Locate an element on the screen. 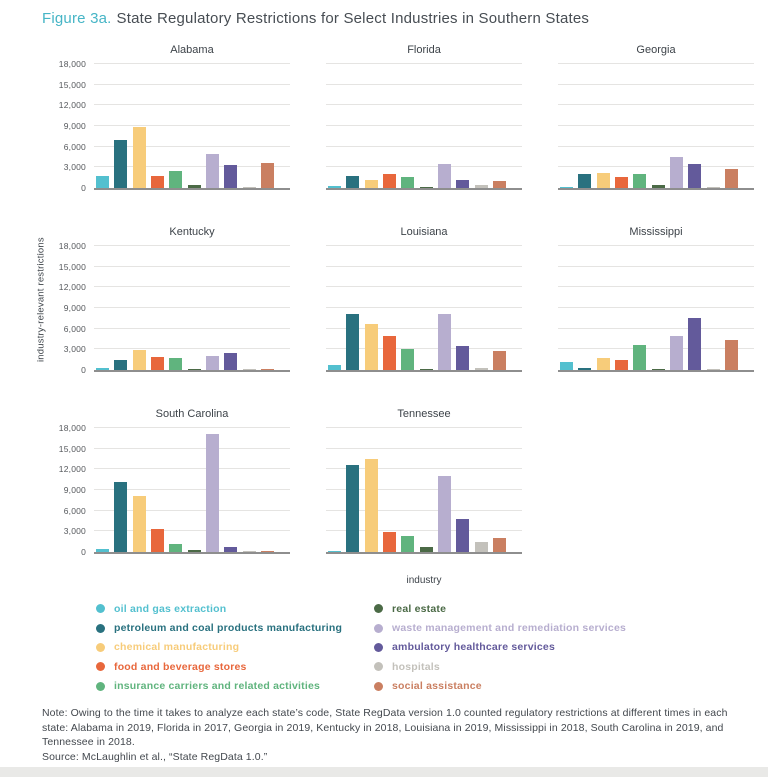 The width and height of the screenshot is (768, 777). legend-item-real-estate: real estate is located at coordinates (500, 608).